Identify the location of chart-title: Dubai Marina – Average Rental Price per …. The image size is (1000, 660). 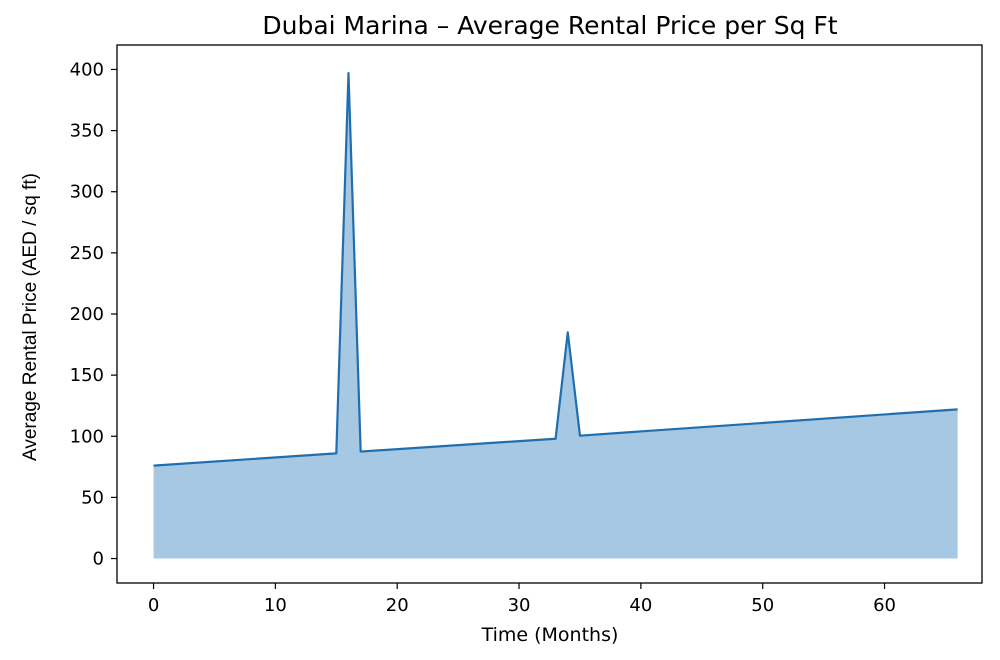
(549, 25).